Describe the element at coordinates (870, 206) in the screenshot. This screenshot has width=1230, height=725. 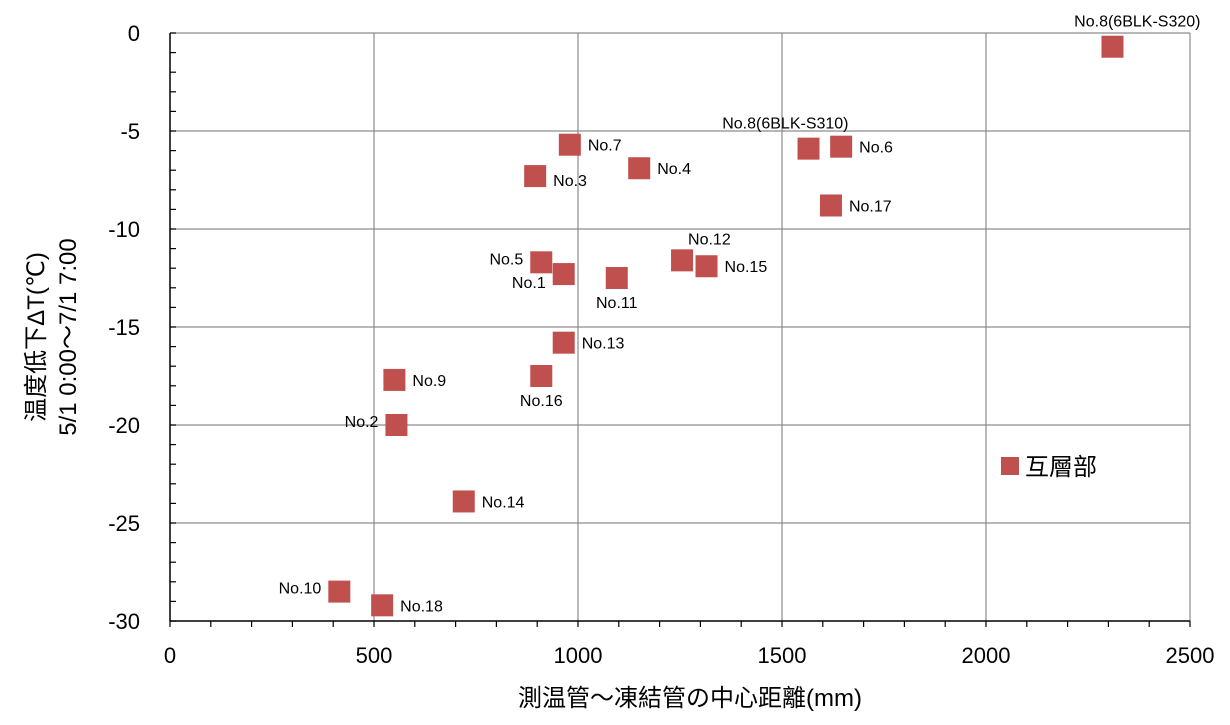
I see `data-label: No.17` at that location.